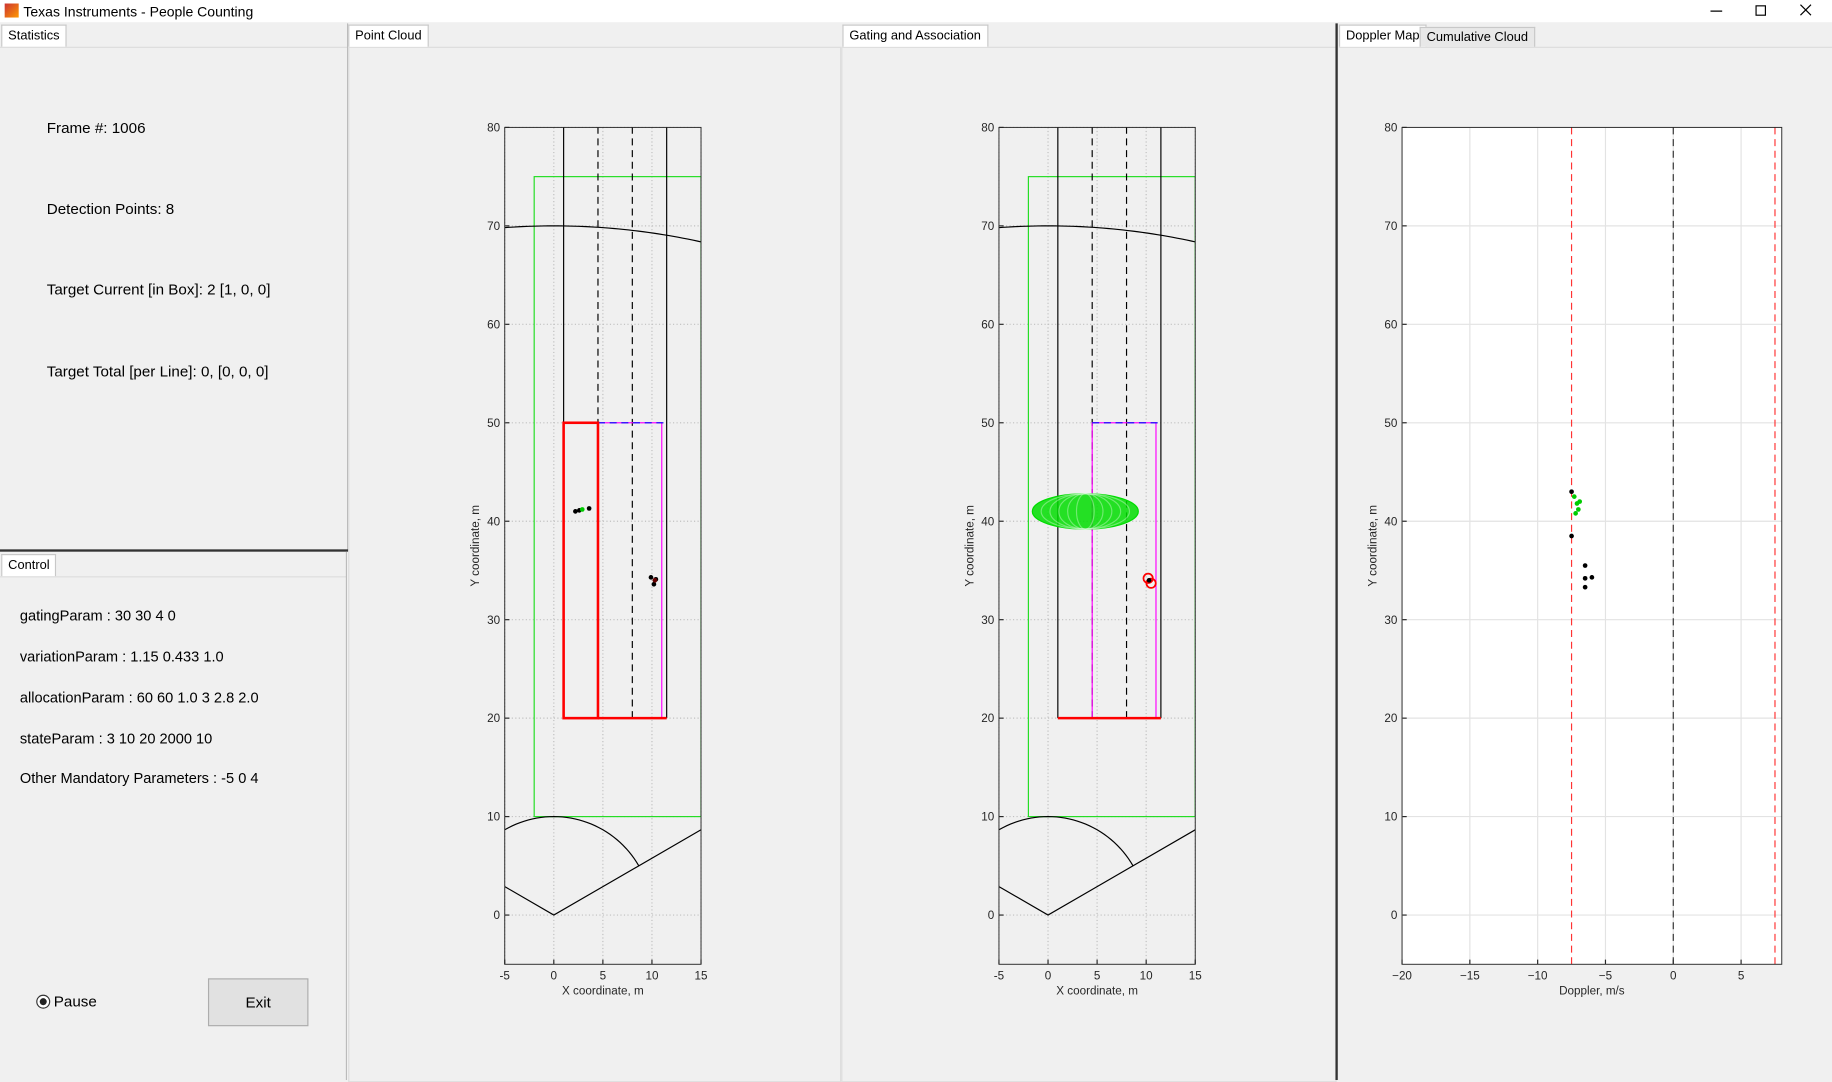 The height and width of the screenshot is (1082, 1832). I want to click on tab: Doppler Map, so click(1382, 35).